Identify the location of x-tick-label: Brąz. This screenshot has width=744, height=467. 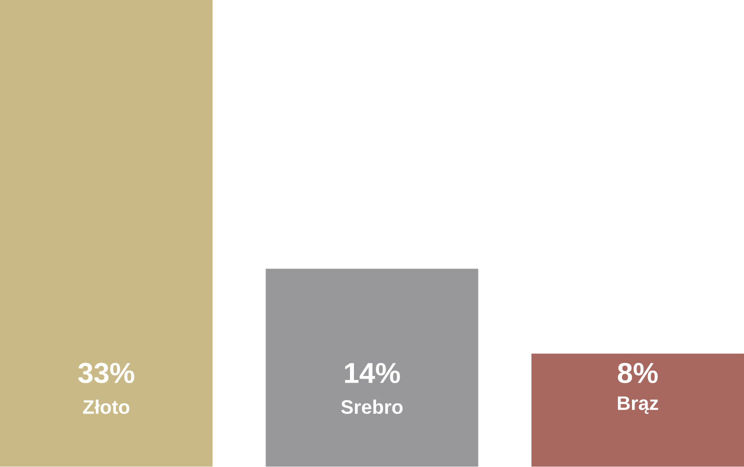
(638, 405).